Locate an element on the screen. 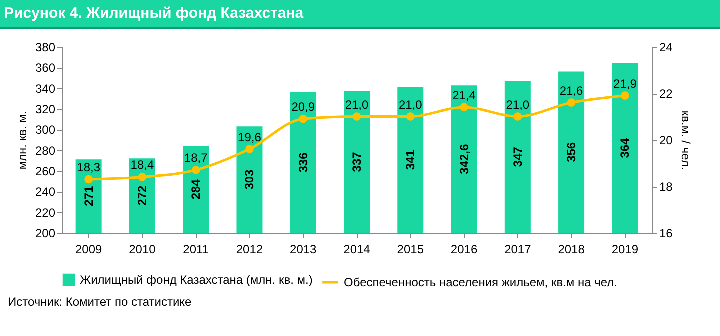 The height and width of the screenshot is (336, 720). data-label: 364 is located at coordinates (625, 148).